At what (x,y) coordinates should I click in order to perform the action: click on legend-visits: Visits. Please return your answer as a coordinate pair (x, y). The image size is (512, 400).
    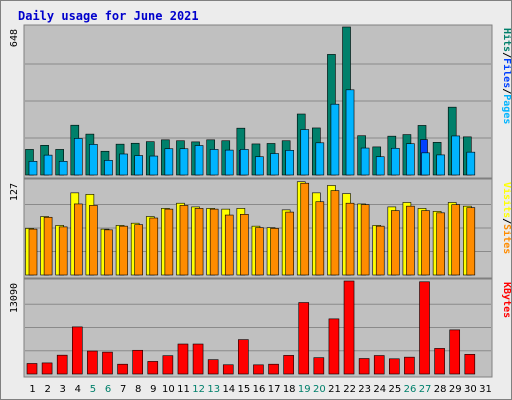
    Looking at the image, I should click on (506, 200).